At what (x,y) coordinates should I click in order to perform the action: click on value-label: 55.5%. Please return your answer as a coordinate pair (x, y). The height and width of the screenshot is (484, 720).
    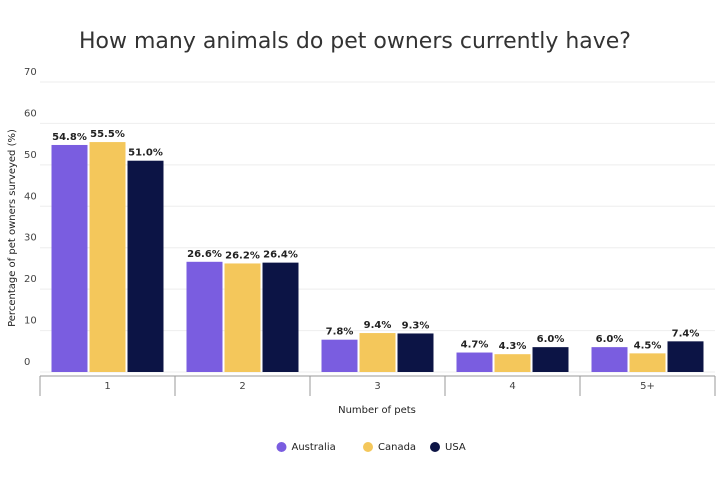
    Looking at the image, I should click on (107, 134).